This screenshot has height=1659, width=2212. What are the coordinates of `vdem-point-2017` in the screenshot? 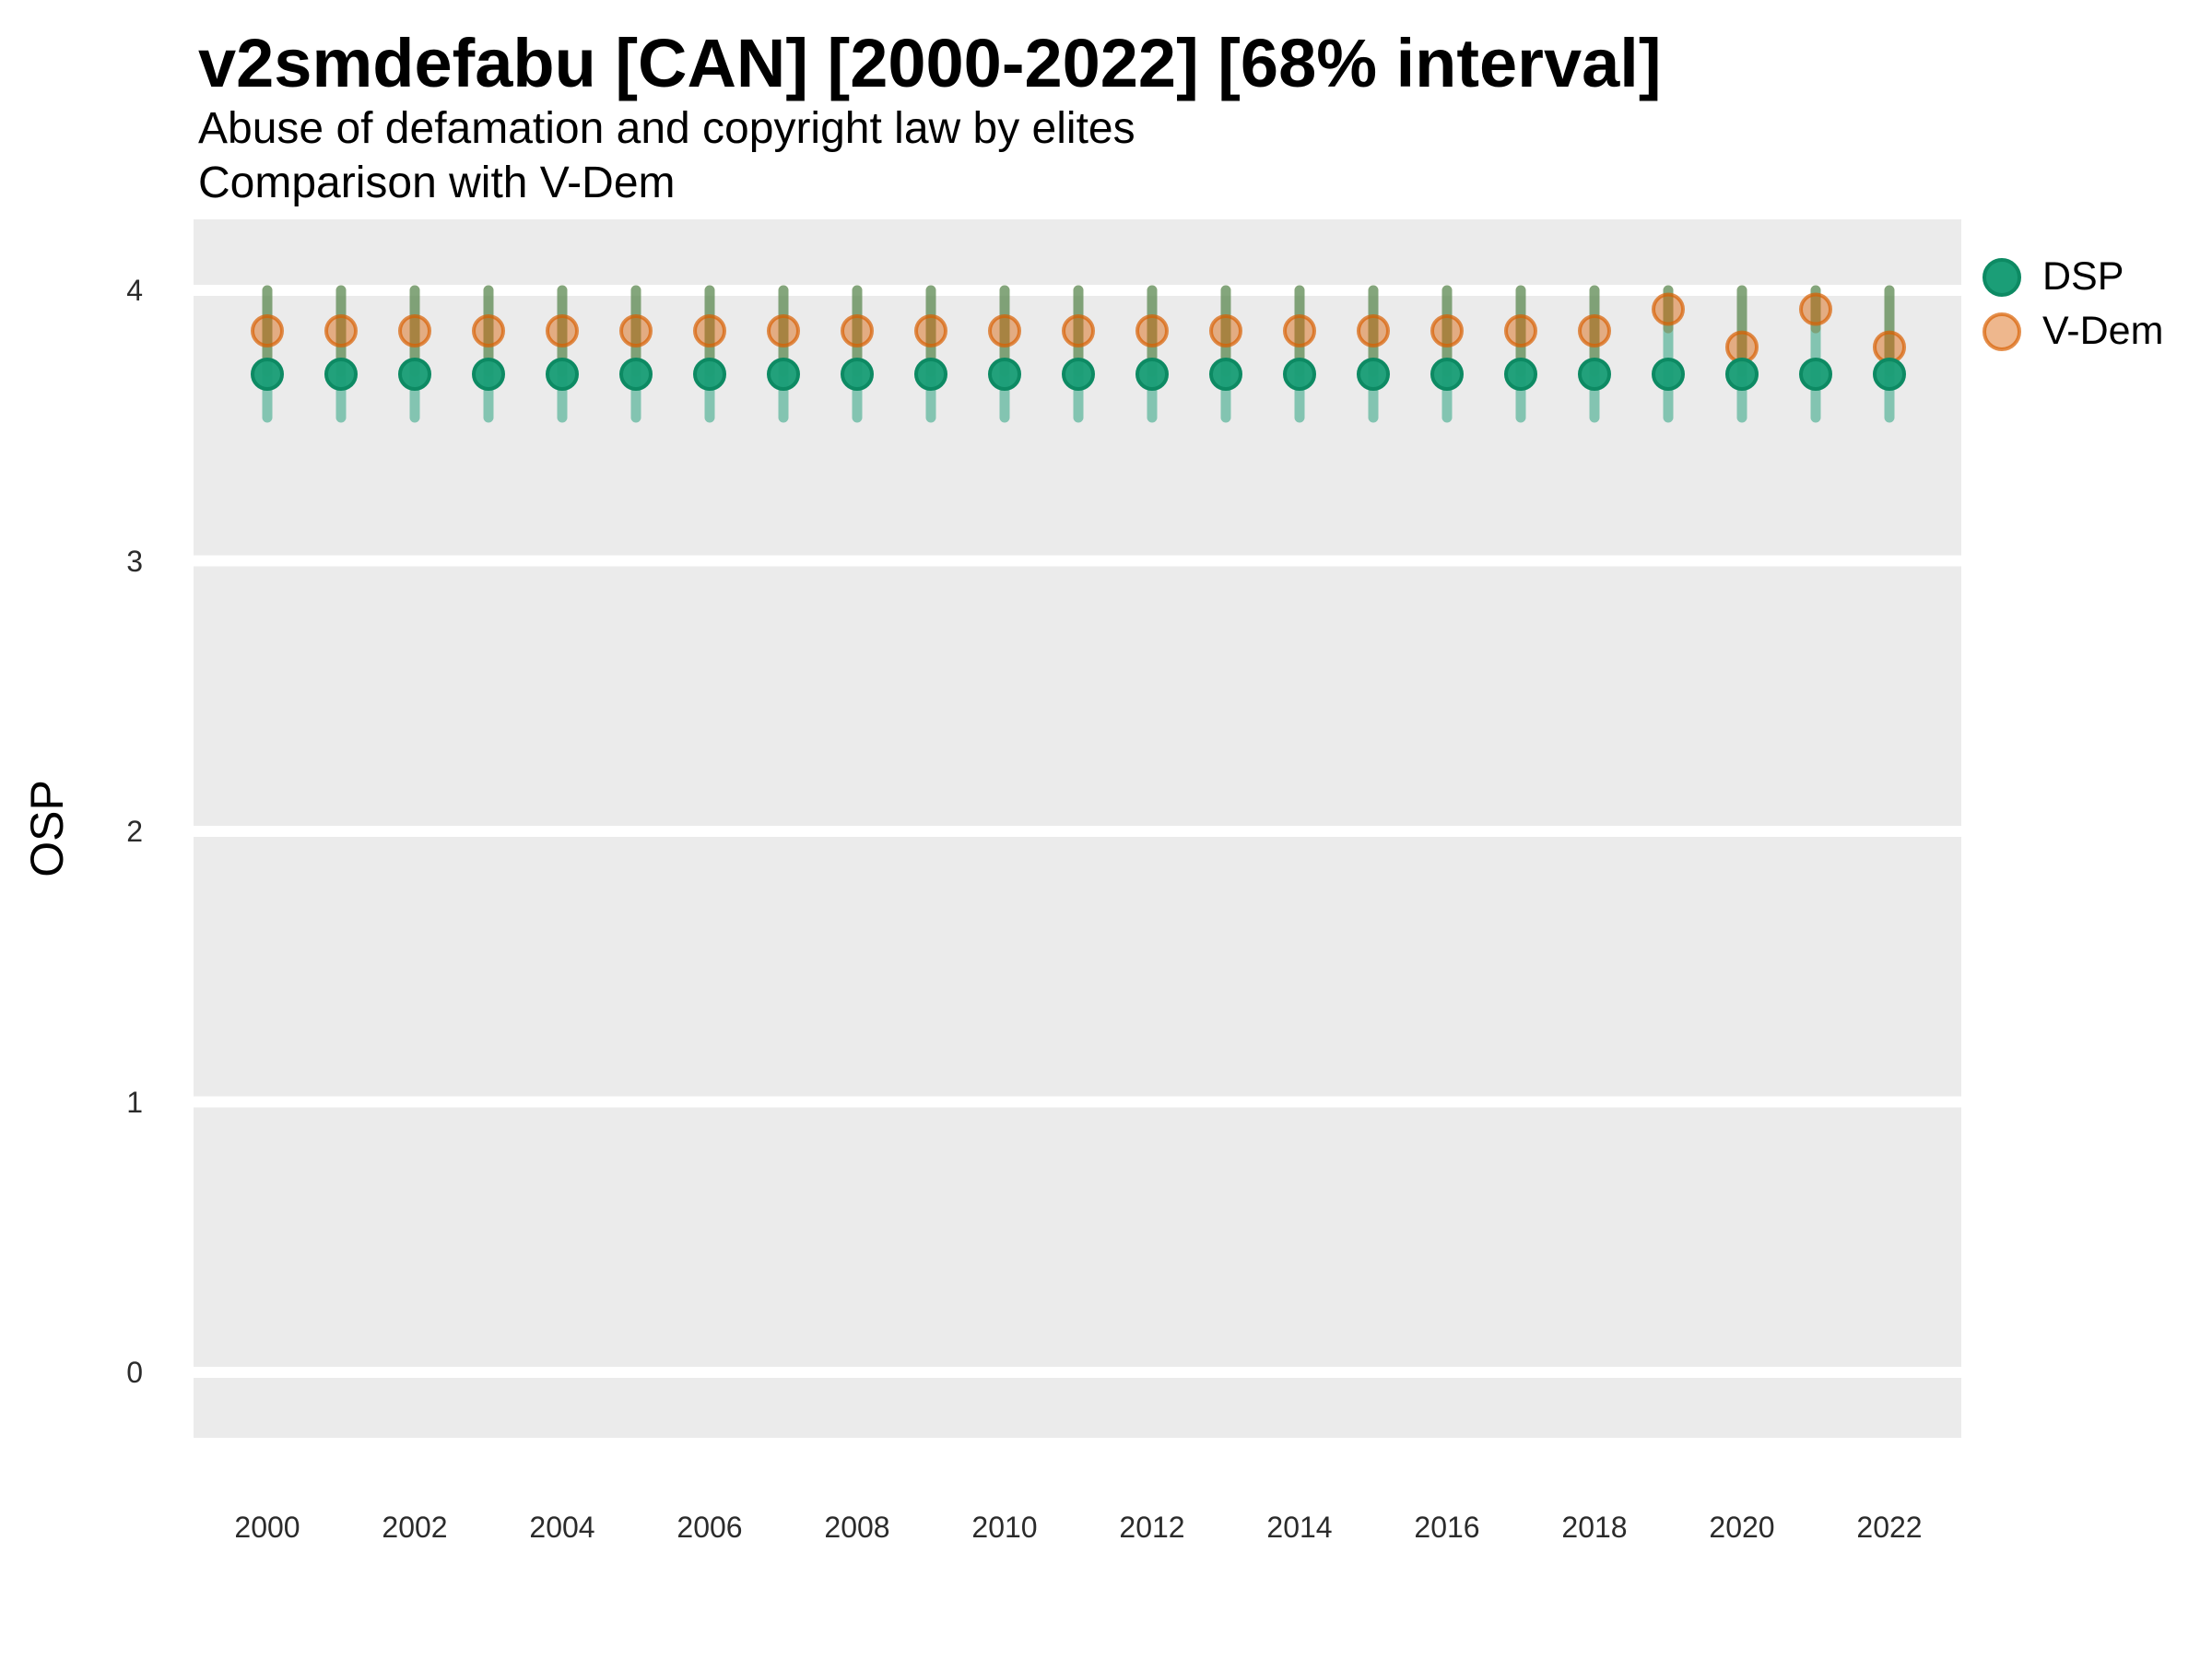 It's located at (1520, 331).